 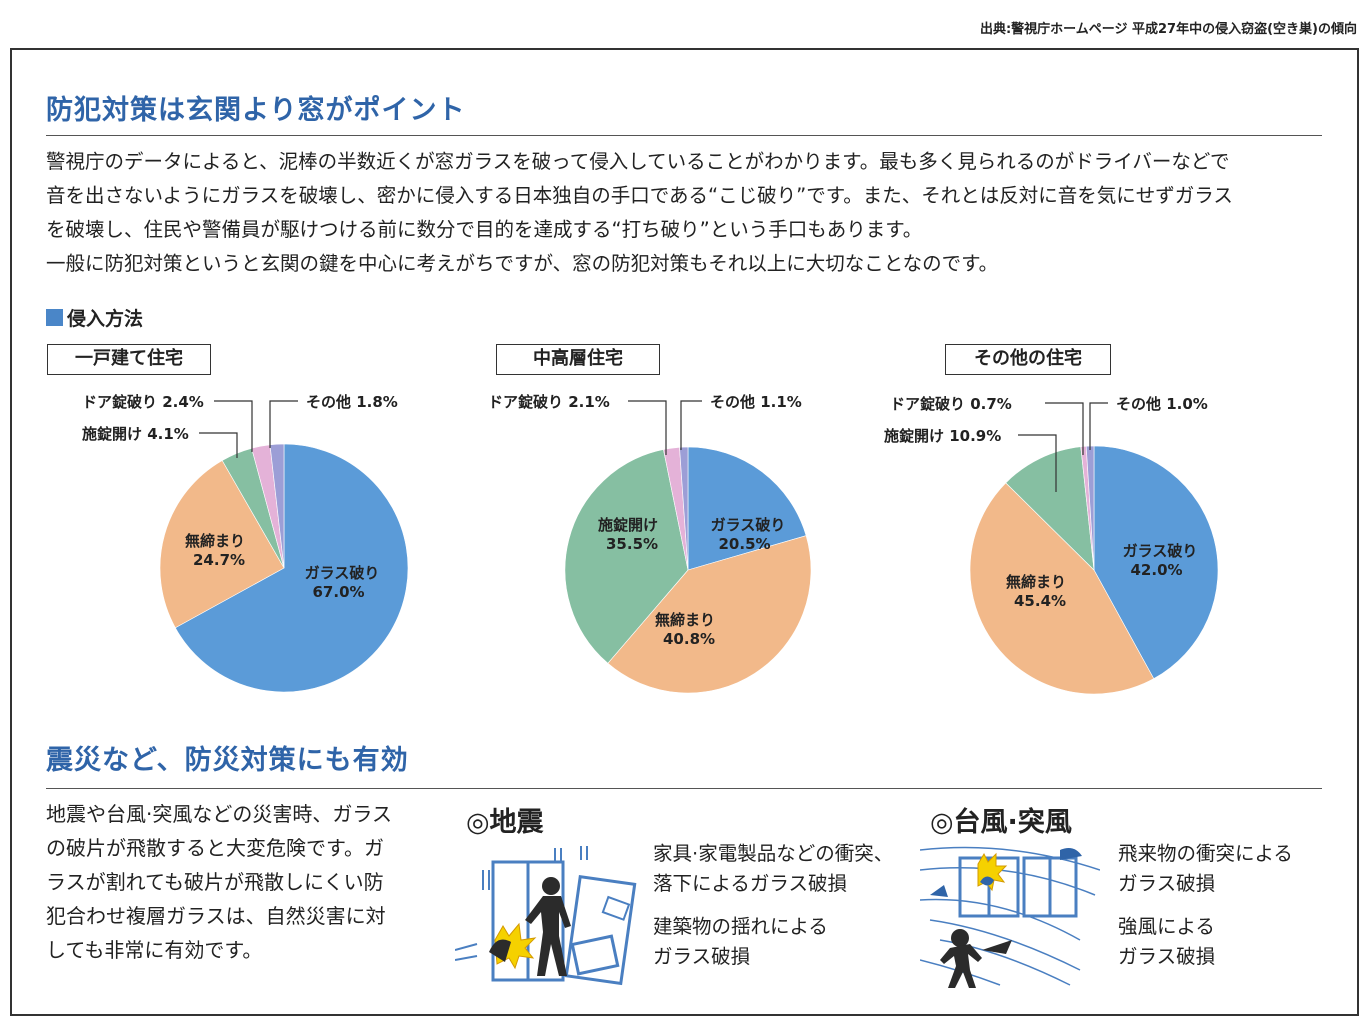 I want to click on slice-label: 施錠開け, so click(x=628, y=525).